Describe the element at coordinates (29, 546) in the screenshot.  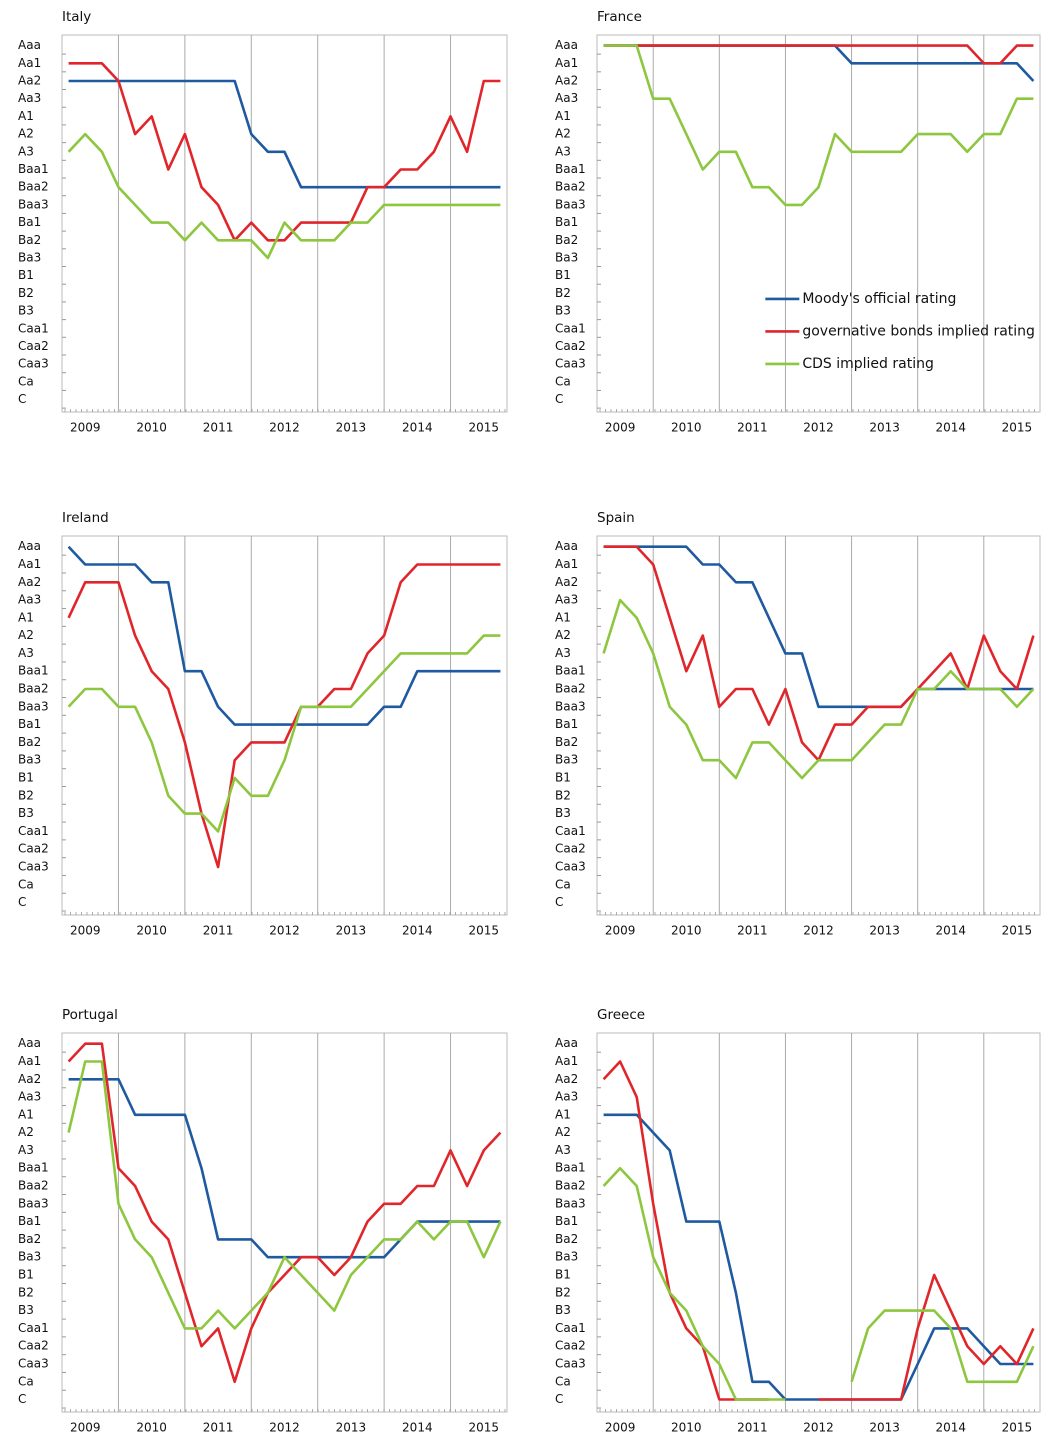
I see `y-tick-label: Aaa` at that location.